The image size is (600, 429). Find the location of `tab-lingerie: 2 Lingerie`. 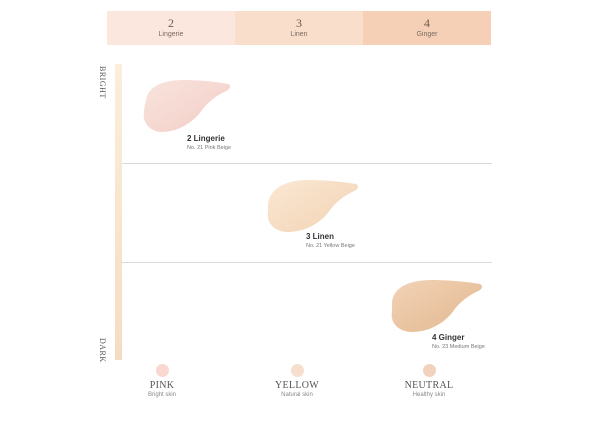

tab-lingerie: 2 Lingerie is located at coordinates (171, 28).